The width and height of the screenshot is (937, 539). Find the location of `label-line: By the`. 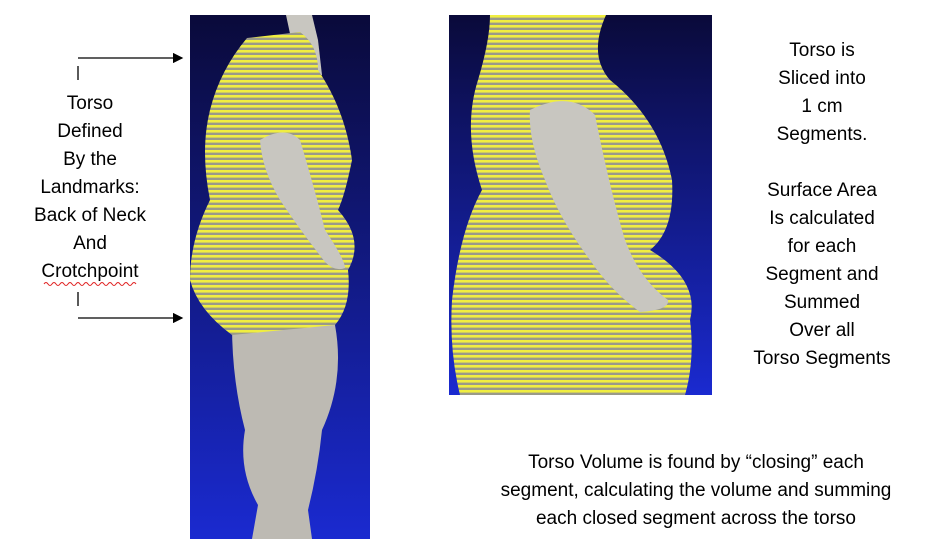

label-line: By the is located at coordinates (90, 159).